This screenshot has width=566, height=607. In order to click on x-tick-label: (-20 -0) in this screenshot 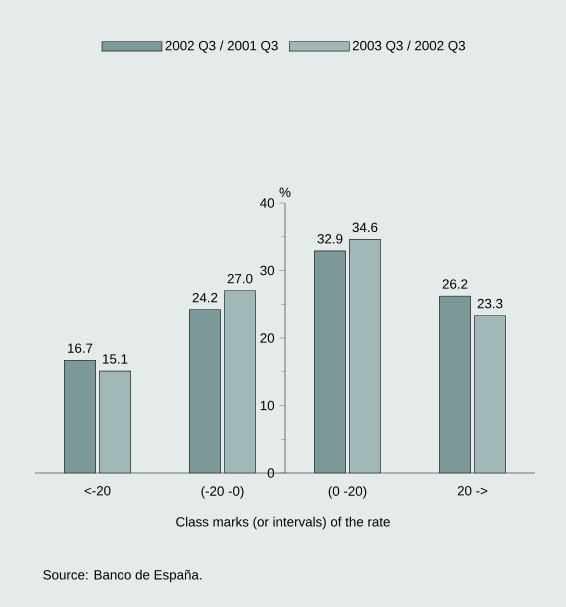, I will do `click(222, 492)`.